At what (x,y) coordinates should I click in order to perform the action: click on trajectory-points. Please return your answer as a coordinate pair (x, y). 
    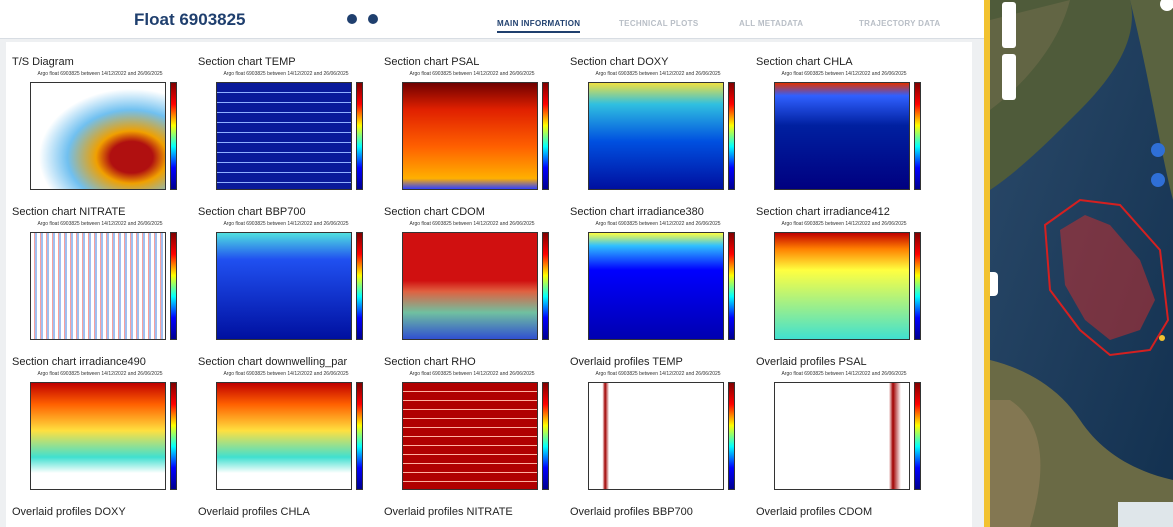
    Looking at the image, I should click on (1107, 277).